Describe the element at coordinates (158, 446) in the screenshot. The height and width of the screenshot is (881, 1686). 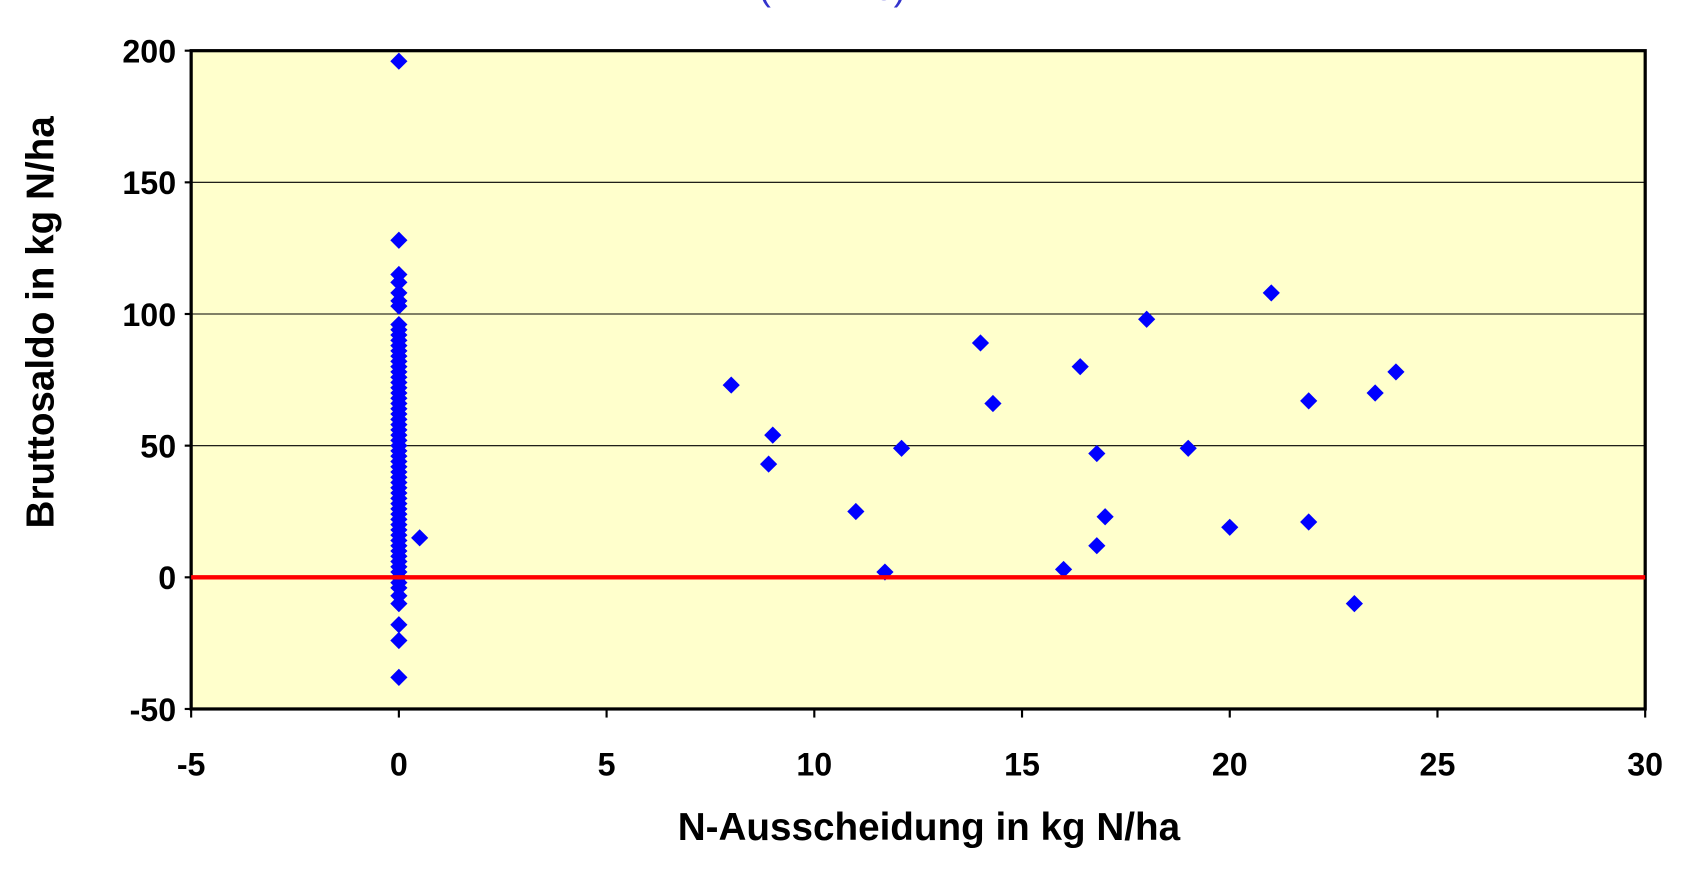
I see `y-tick-label: 50` at that location.